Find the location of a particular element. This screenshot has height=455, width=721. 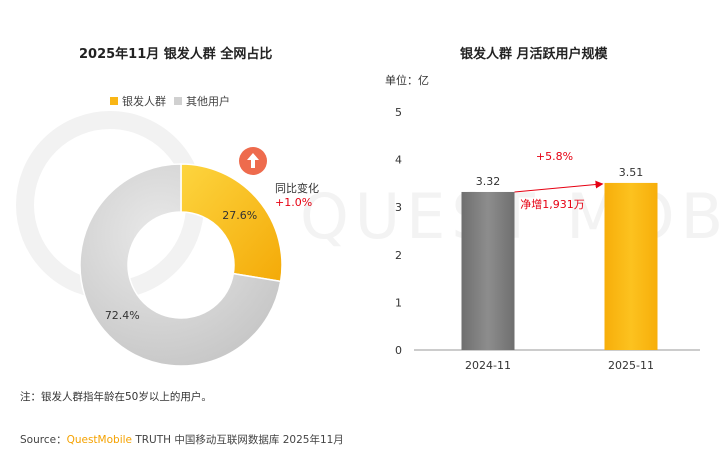

y-tick-label: 2 is located at coordinates (398, 255).